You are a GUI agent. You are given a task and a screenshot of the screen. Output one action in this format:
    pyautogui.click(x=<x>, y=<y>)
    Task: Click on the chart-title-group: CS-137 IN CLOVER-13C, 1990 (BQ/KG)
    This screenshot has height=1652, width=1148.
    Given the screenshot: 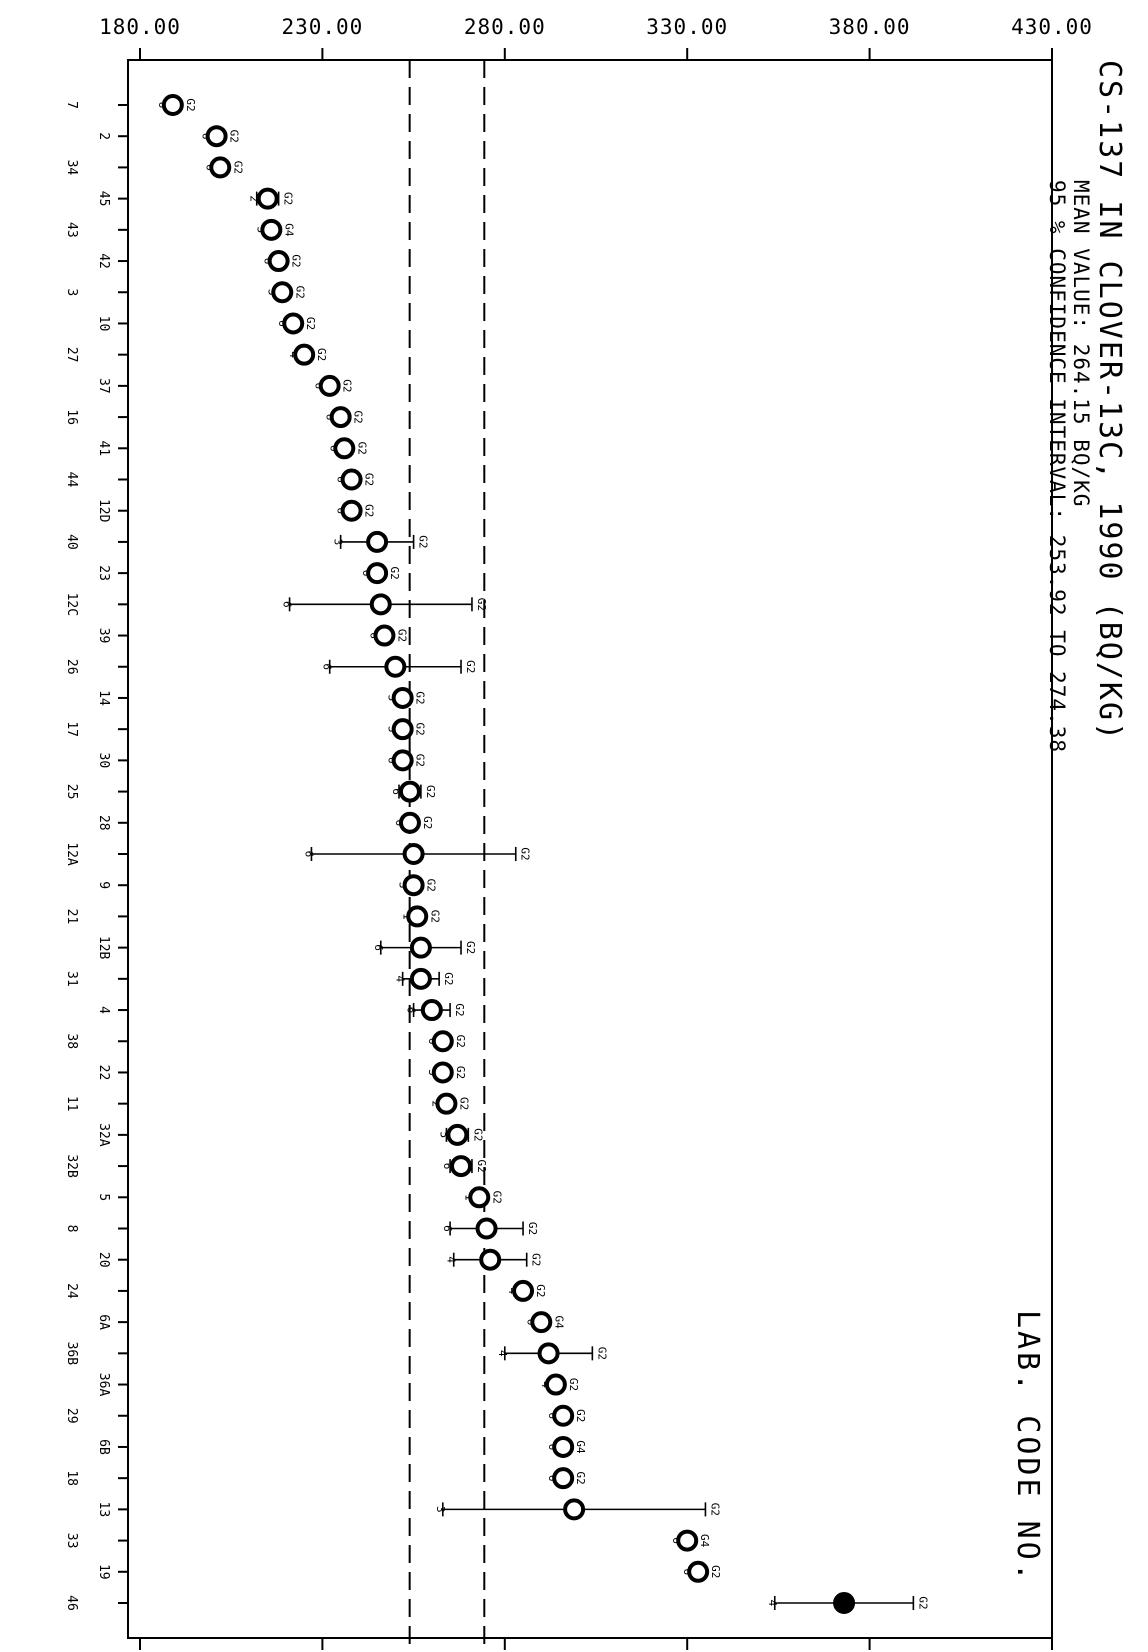 What is the action you would take?
    pyautogui.click(x=1109, y=401)
    